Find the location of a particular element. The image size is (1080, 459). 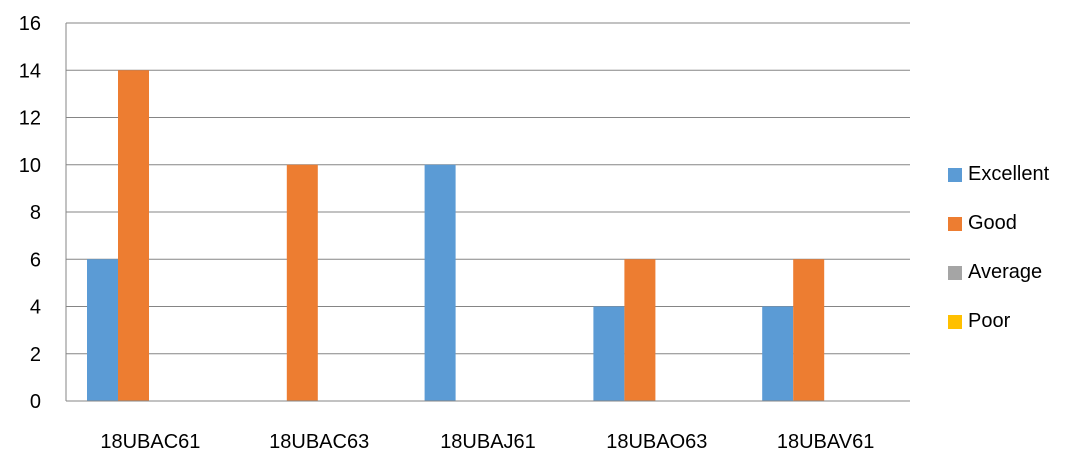

y-tick-label: 8 is located at coordinates (35, 213).